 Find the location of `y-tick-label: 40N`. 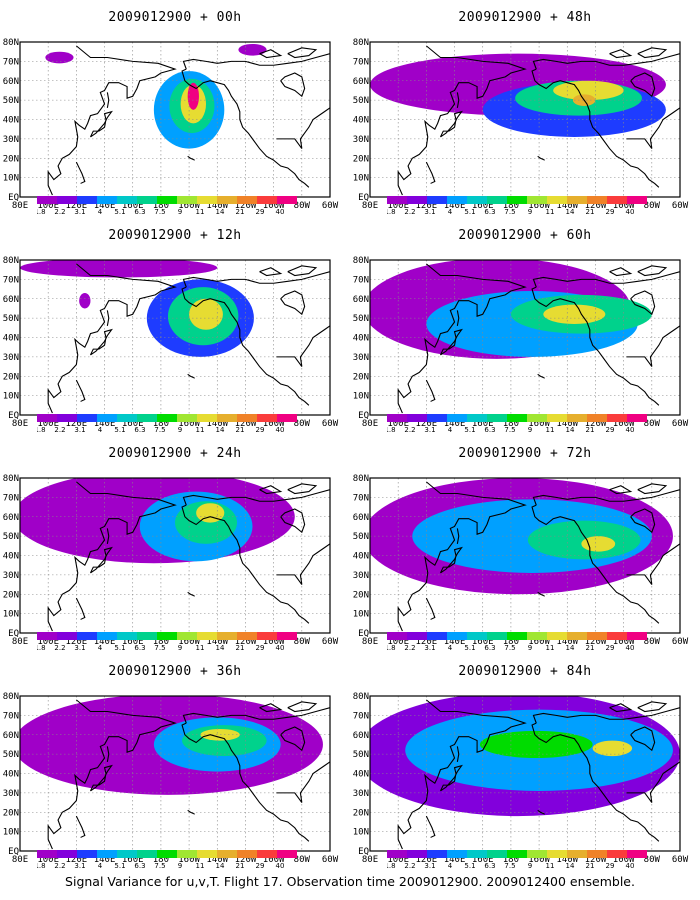

y-tick-label: 40N is located at coordinates (361, 339).